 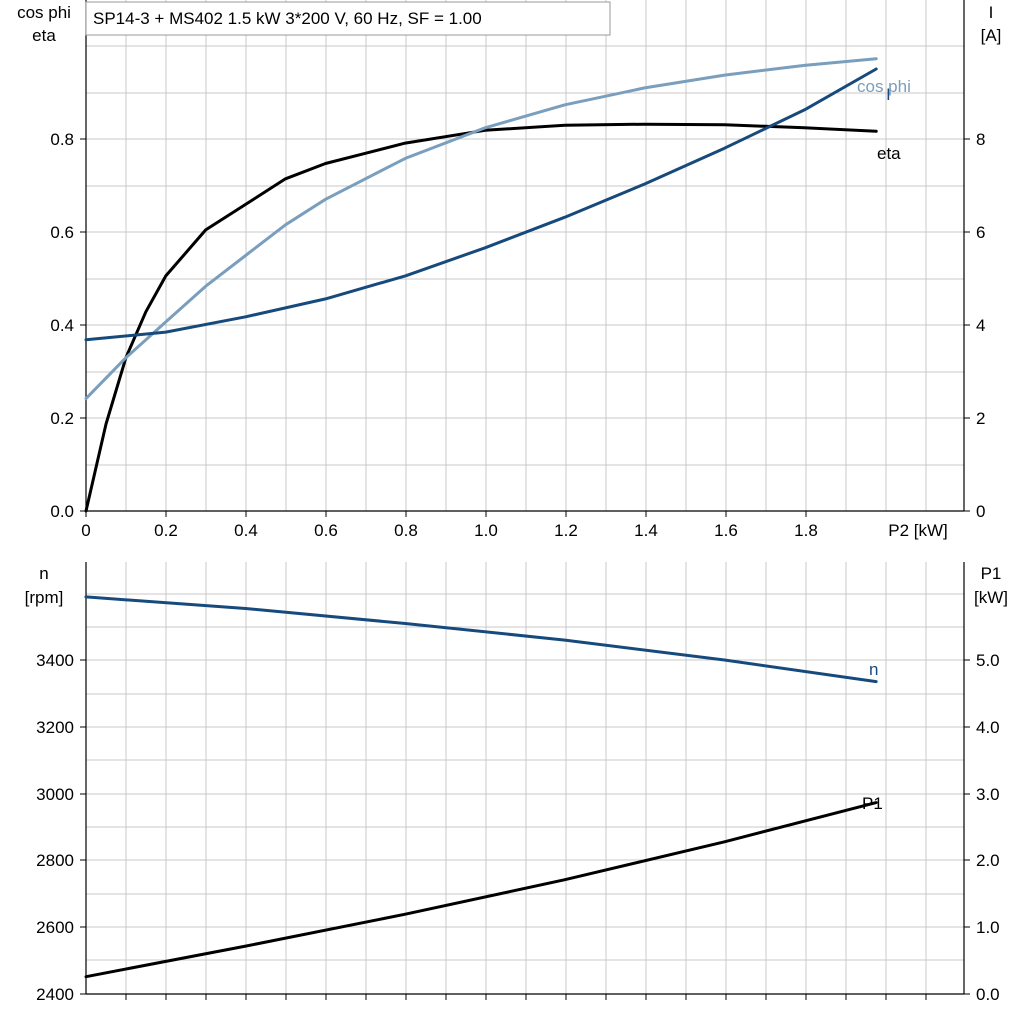 I want to click on series-label-cos-phi: cos phi, so click(x=884, y=86).